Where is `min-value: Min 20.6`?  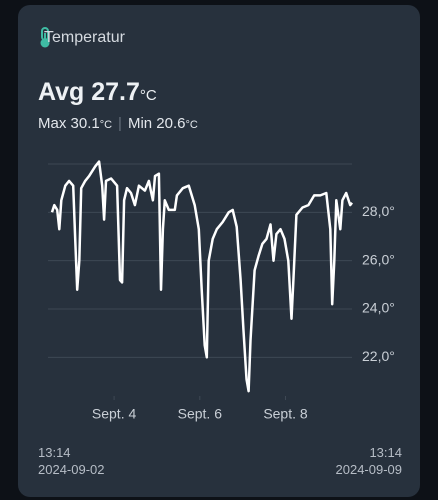 min-value: Min 20.6 is located at coordinates (156, 123).